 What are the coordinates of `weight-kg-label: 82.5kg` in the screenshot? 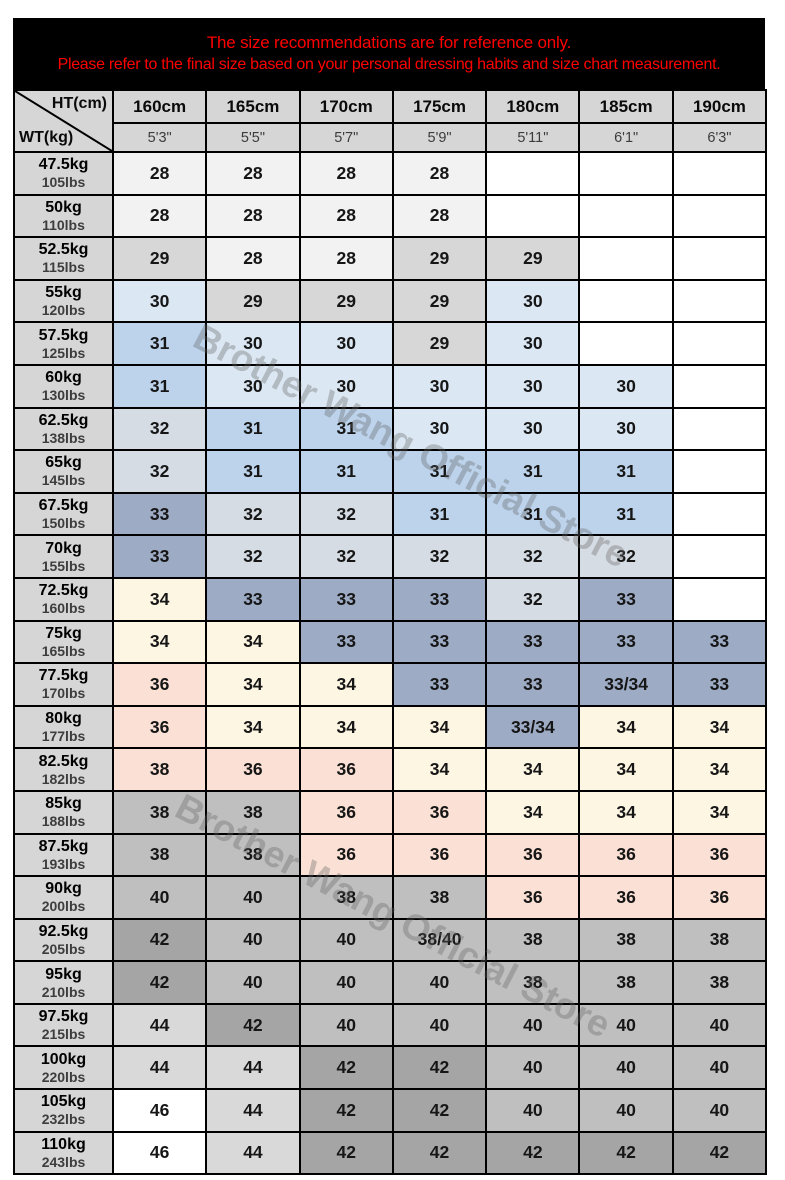 It's located at (63, 761).